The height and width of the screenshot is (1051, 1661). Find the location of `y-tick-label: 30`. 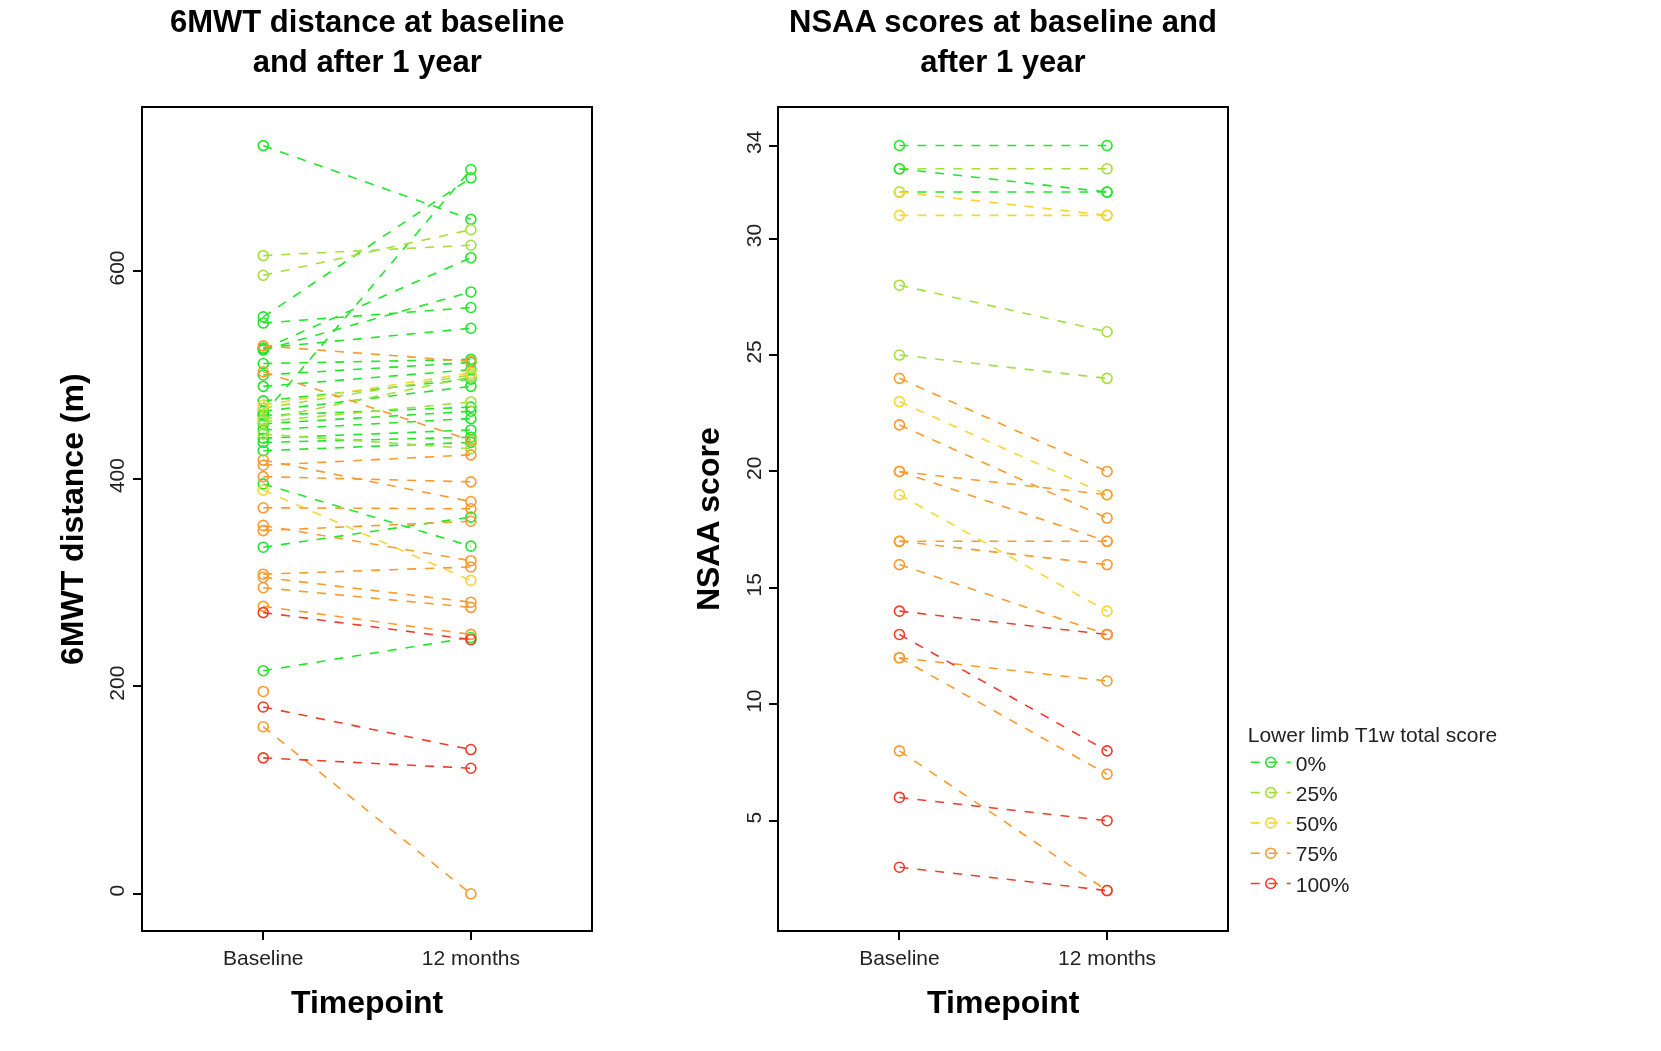

y-tick-label: 30 is located at coordinates (753, 235).